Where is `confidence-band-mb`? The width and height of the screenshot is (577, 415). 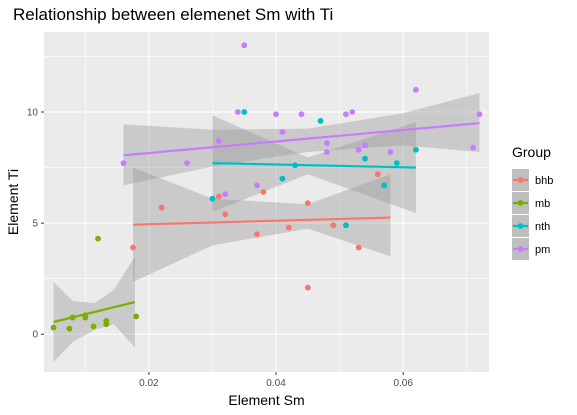
confidence-band-mb is located at coordinates (94, 309).